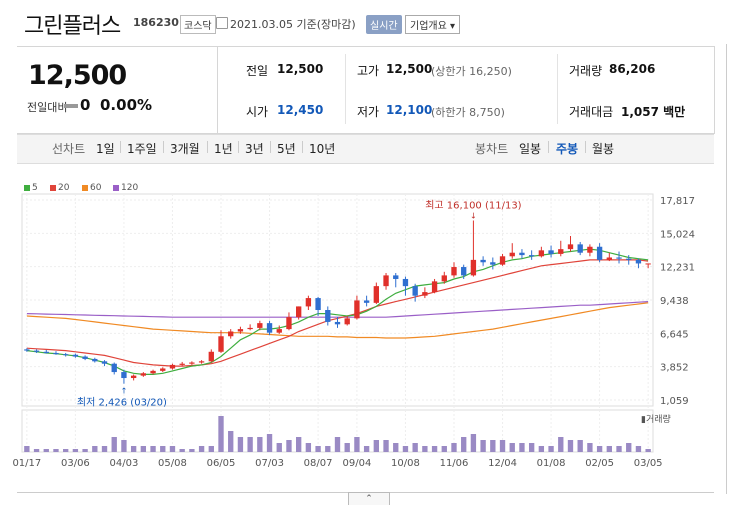 The height and width of the screenshot is (506, 731). What do you see at coordinates (222, 23) in the screenshot?
I see `calendar-icon` at bounding box center [222, 23].